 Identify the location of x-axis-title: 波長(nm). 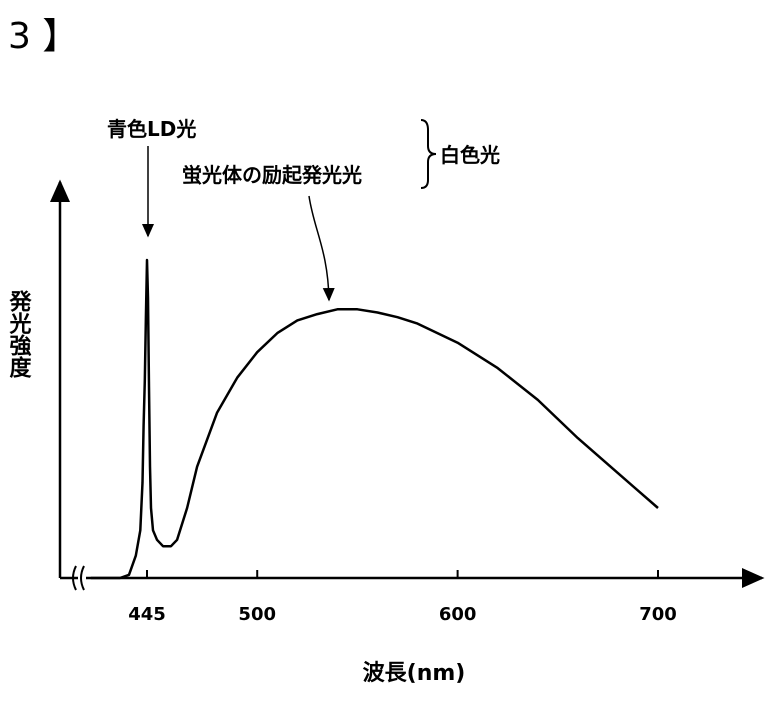
(414, 673).